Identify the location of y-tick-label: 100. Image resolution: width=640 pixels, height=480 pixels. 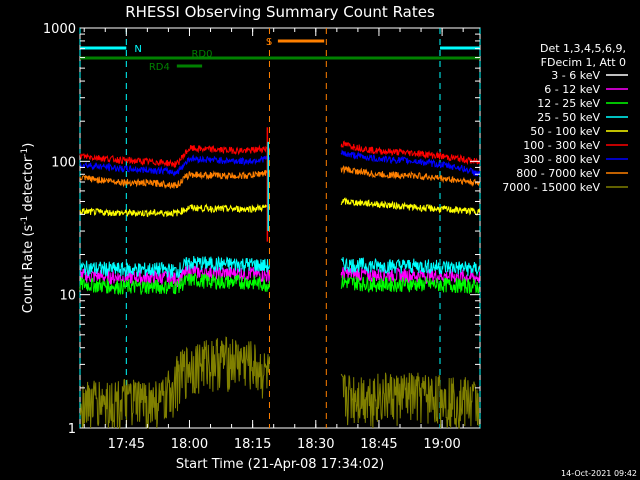
(63, 162).